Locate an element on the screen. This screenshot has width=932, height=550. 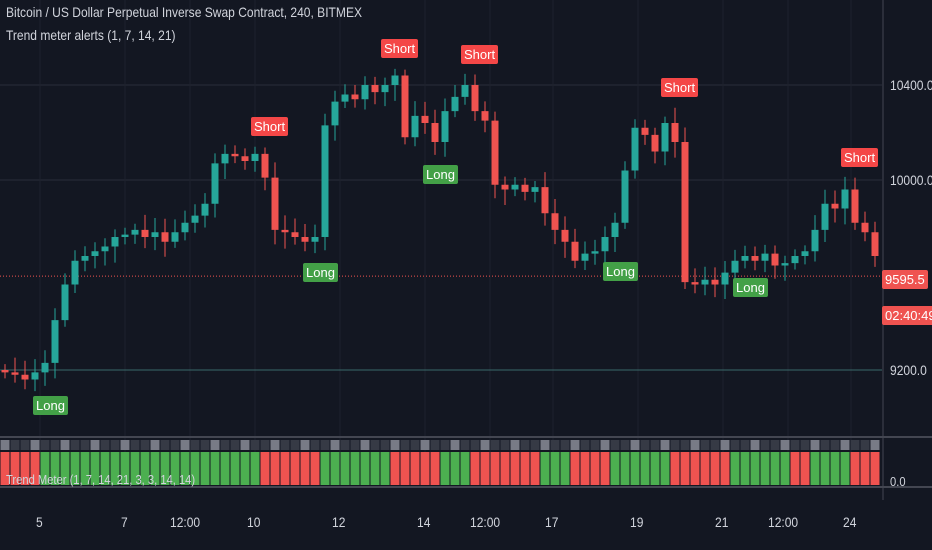
time-tick: 12 is located at coordinates (339, 522).